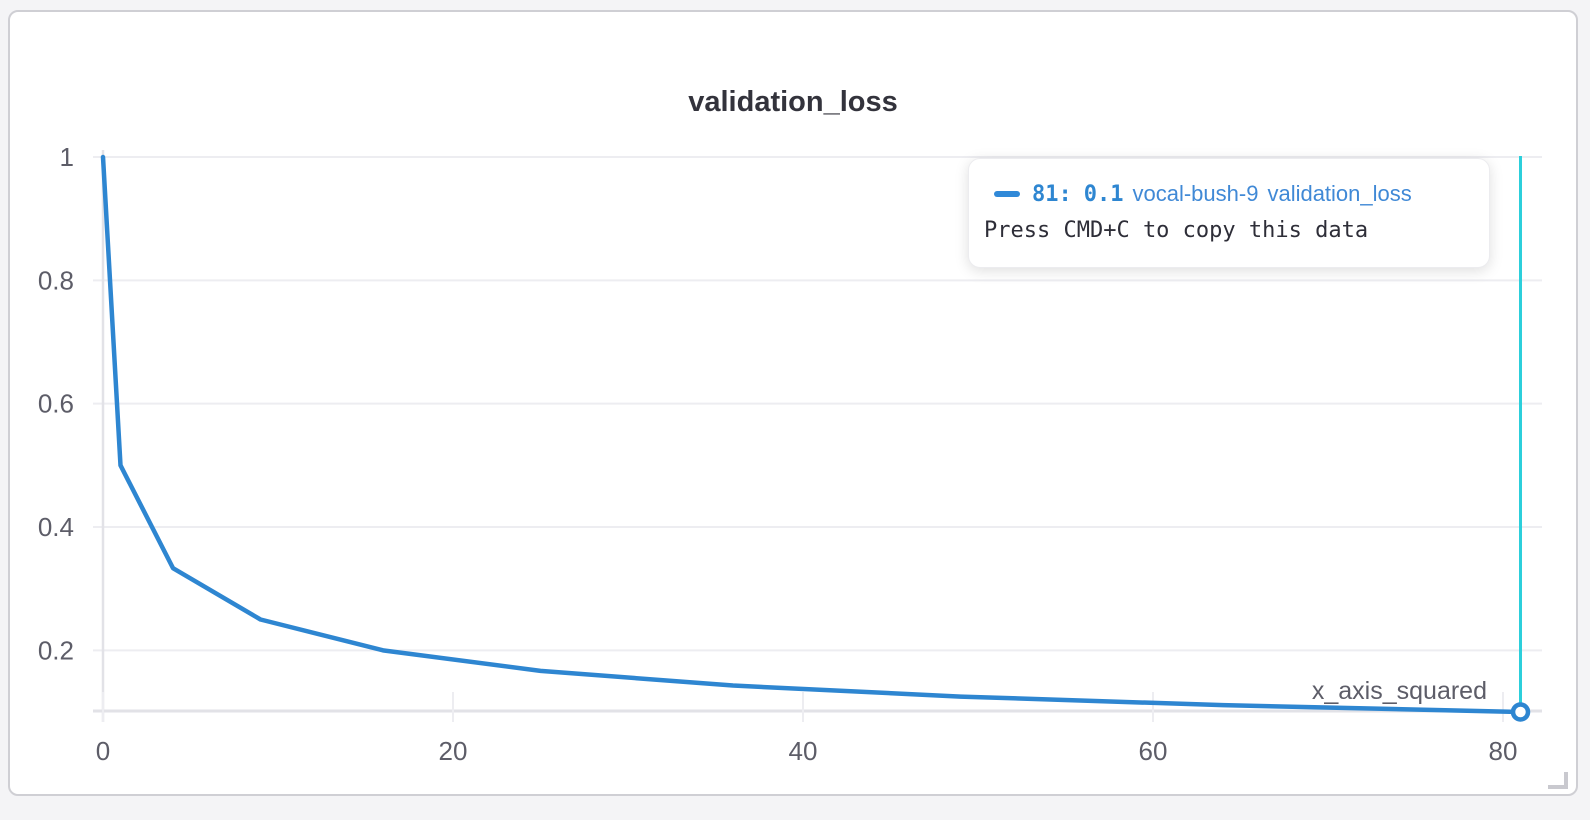 This screenshot has height=820, width=1590. I want to click on tooltip-series-row: 81: 0.1 vocal-bush-9 validation_loss, so click(1231, 194).